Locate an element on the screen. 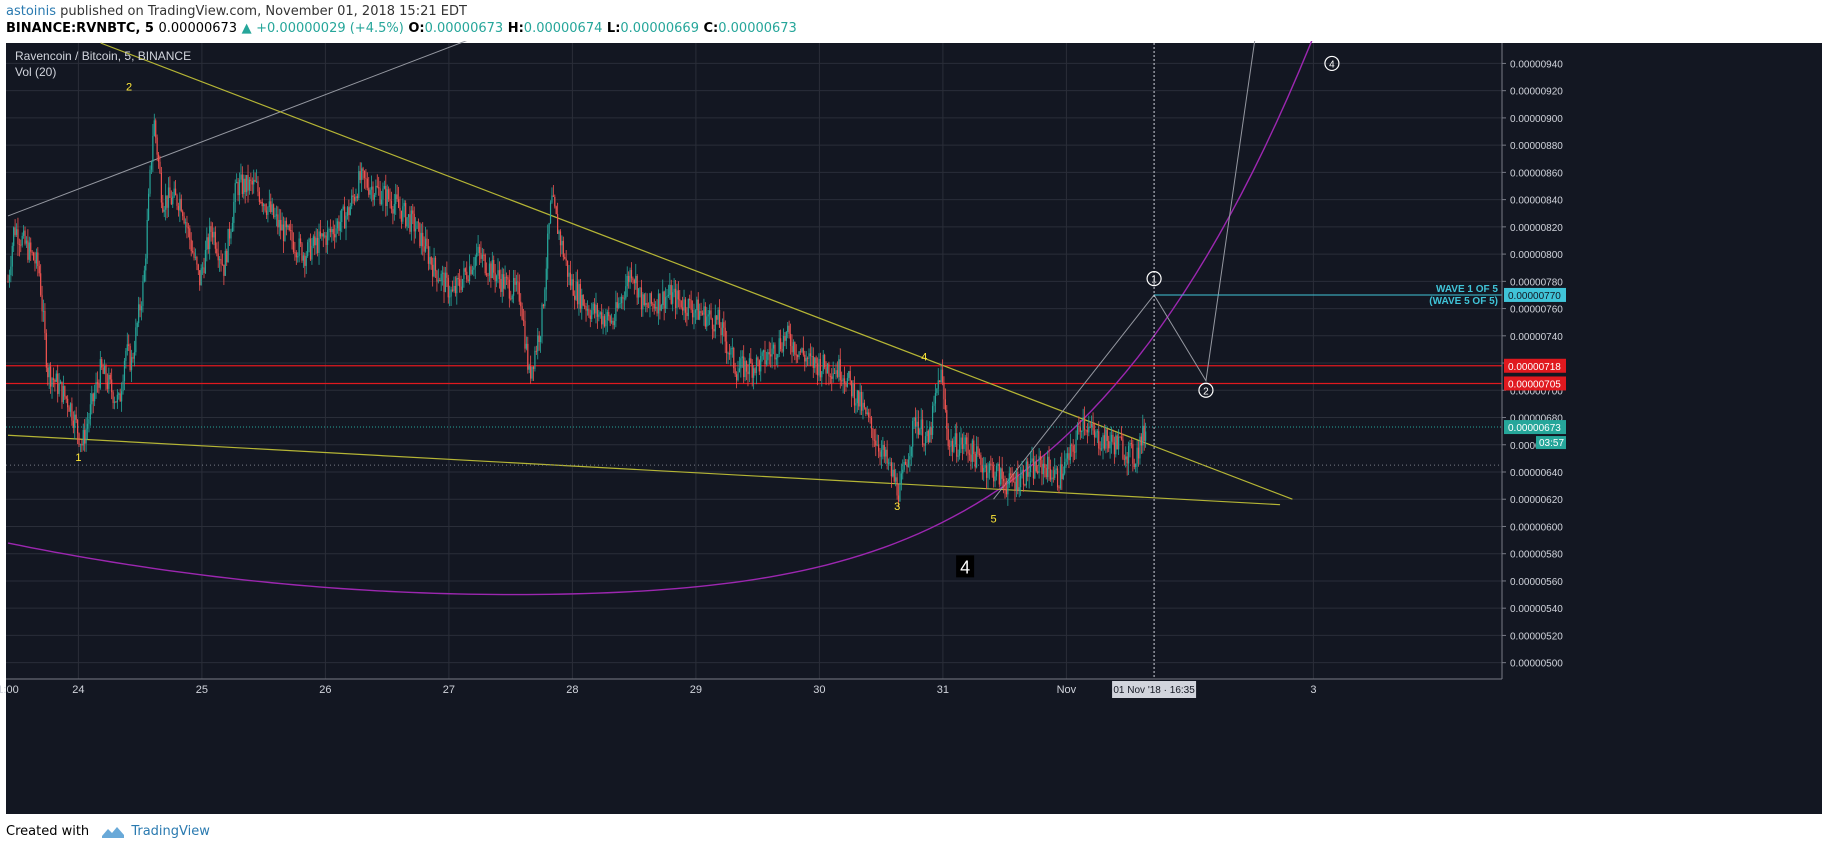  price-label-box is located at coordinates (1535, 365).